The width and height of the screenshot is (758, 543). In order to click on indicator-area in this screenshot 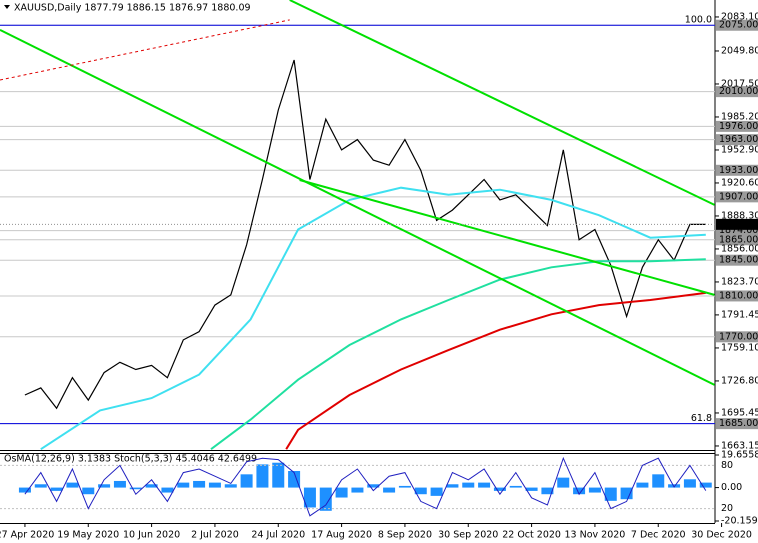, I will do `click(357, 486)`.